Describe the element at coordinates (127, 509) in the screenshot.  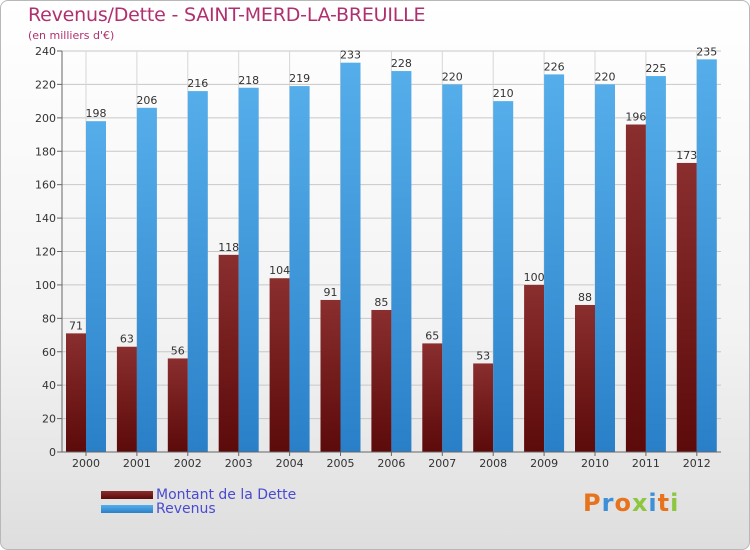
I see `legend-swatch-revenus` at that location.